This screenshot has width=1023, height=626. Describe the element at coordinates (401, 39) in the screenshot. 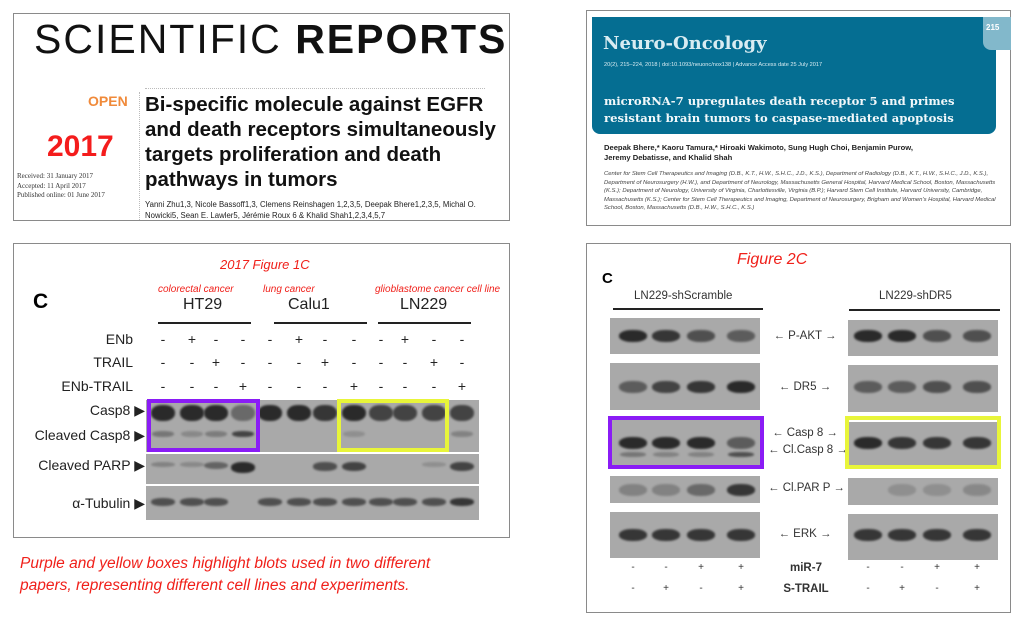

I see `logo-bold: REPORTS` at that location.